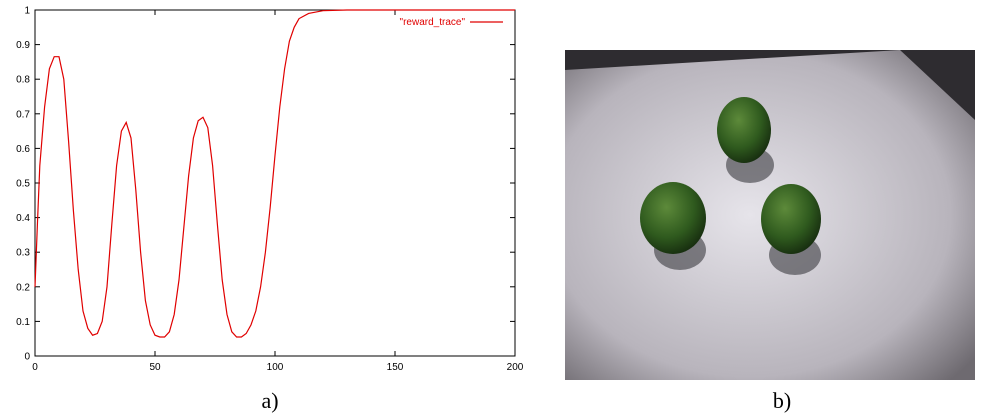 This screenshot has height=419, width=990. I want to click on y-tick-label: 0.3, so click(23, 253).